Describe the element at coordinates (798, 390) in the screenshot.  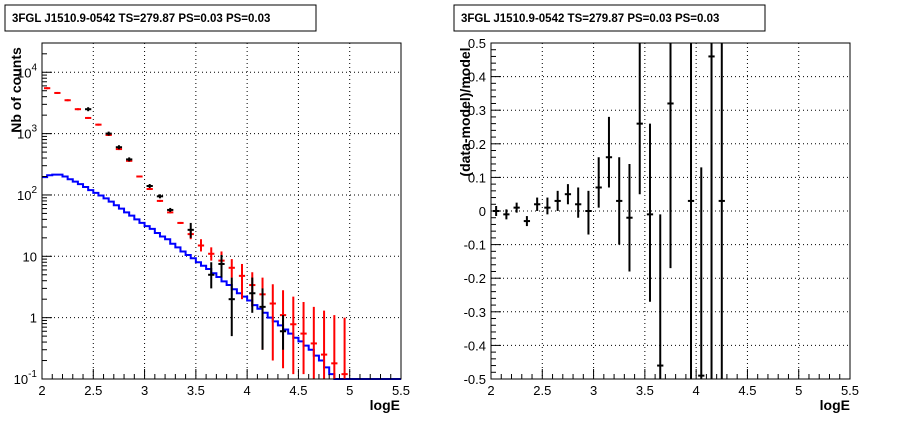
I see `residual-x-tick-label: 5` at that location.